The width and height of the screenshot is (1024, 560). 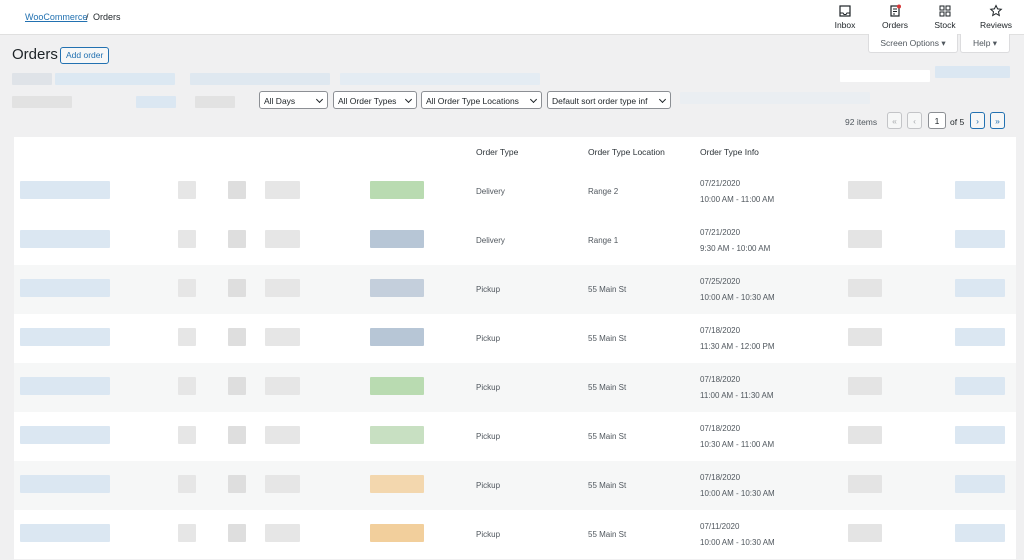 I want to click on filter-order-types: All Order Types, so click(x=375, y=100).